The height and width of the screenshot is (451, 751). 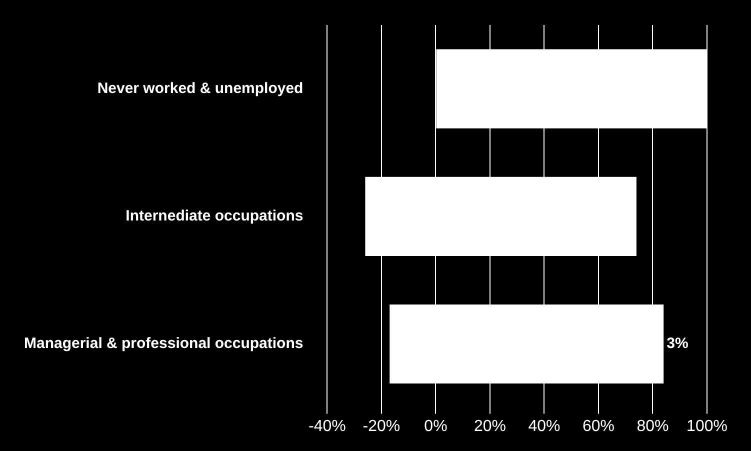 What do you see at coordinates (436, 426) in the screenshot?
I see `x-tick-label: 0%` at bounding box center [436, 426].